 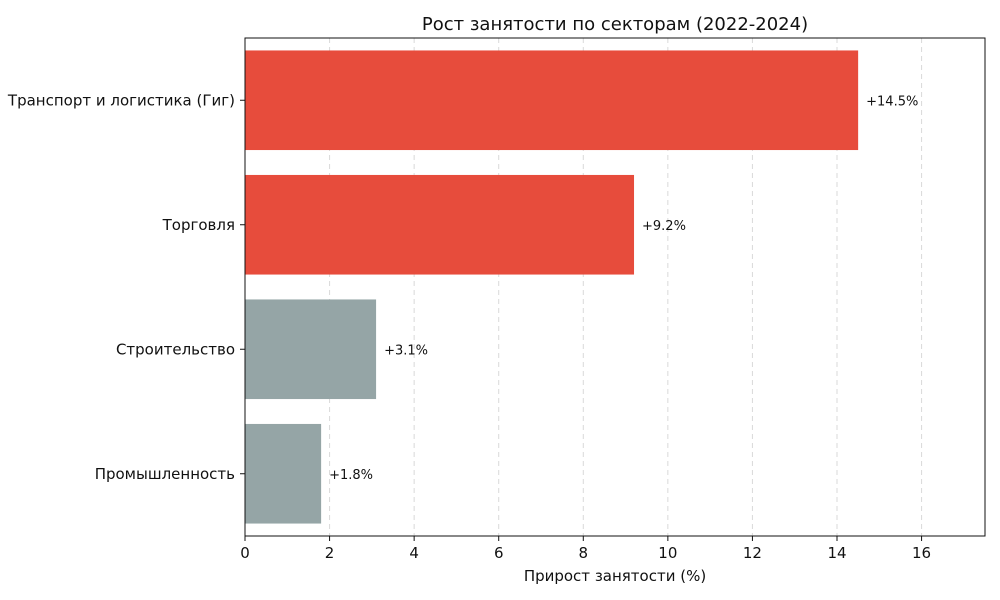 What do you see at coordinates (921, 553) in the screenshot?
I see `x-tick-label: 16` at bounding box center [921, 553].